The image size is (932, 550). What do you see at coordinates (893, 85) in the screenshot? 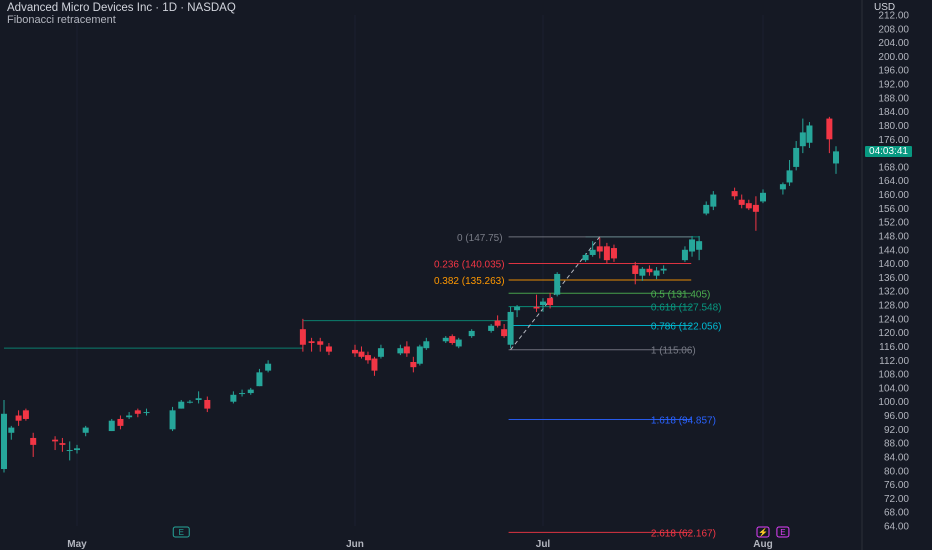
I see `price-tick-label: 192.00` at bounding box center [893, 85].